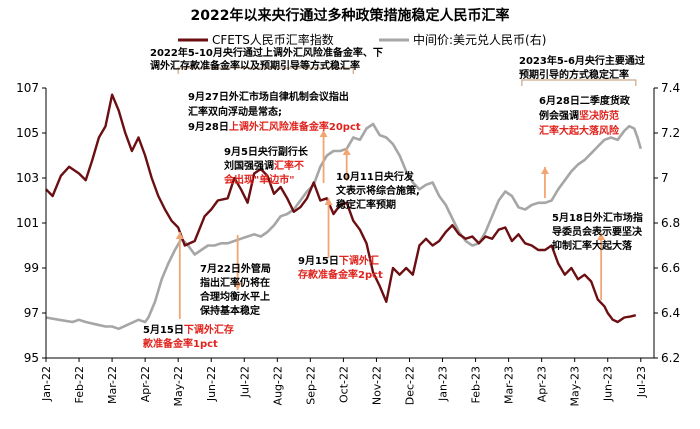 The width and height of the screenshot is (700, 429). What do you see at coordinates (479, 39) in the screenshot?
I see `legend-label-1: 中间价:美元兑人民币(右)` at bounding box center [479, 39].